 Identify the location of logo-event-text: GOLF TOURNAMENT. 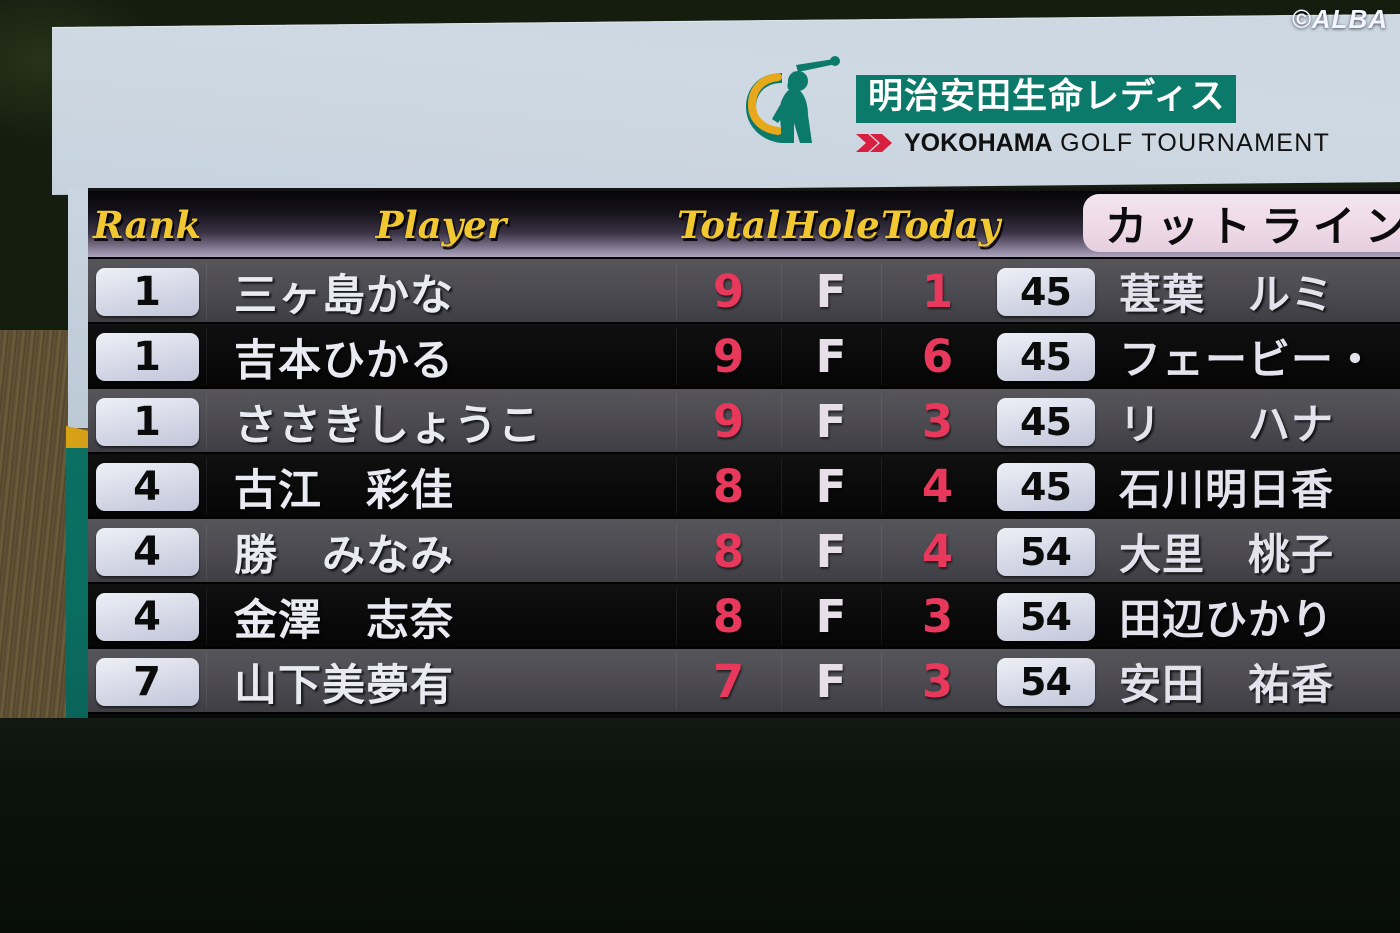
(1195, 142).